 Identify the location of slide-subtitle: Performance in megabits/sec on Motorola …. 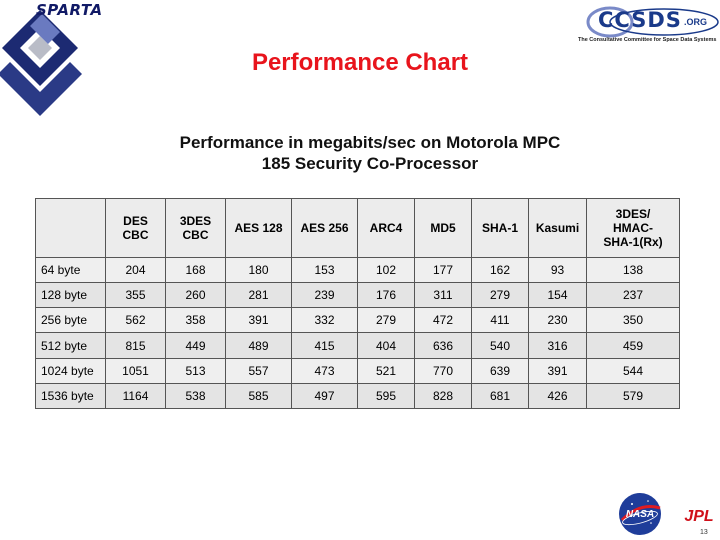
(360, 153).